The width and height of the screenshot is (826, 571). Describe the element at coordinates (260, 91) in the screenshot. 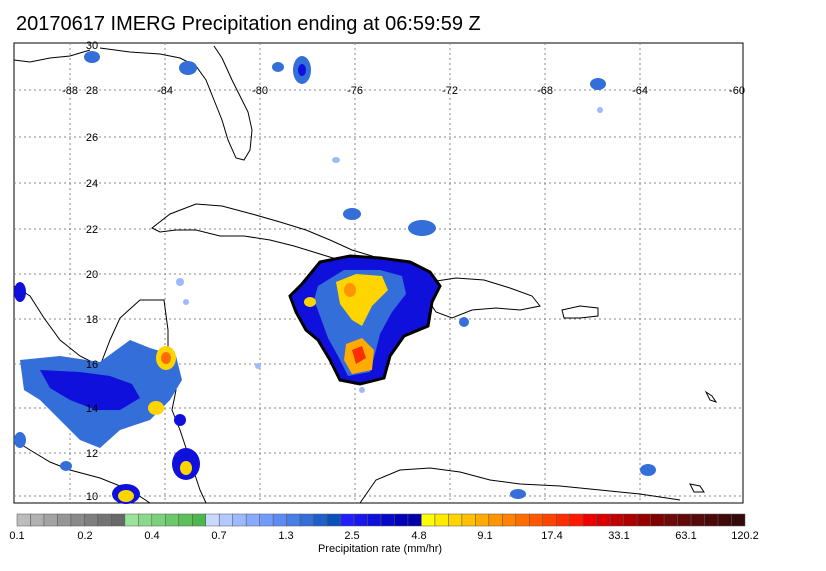

I see `lon-label: -80` at that location.